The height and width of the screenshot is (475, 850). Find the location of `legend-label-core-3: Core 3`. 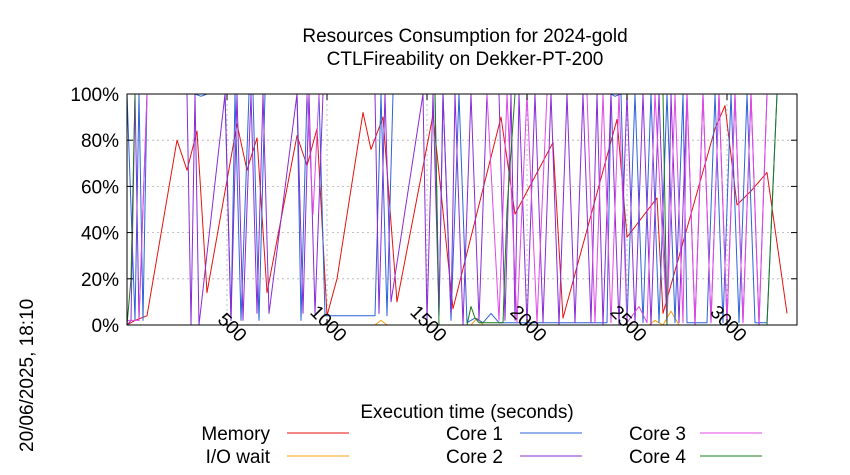

legend-label-core-3: Core 3 is located at coordinates (657, 434).